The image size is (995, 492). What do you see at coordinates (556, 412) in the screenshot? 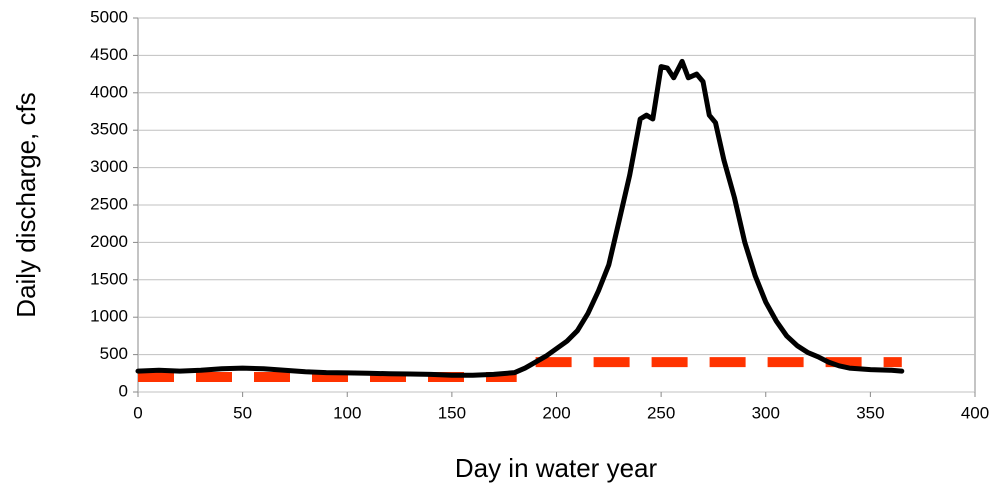
I see `x-tick-label: 200` at bounding box center [556, 412].